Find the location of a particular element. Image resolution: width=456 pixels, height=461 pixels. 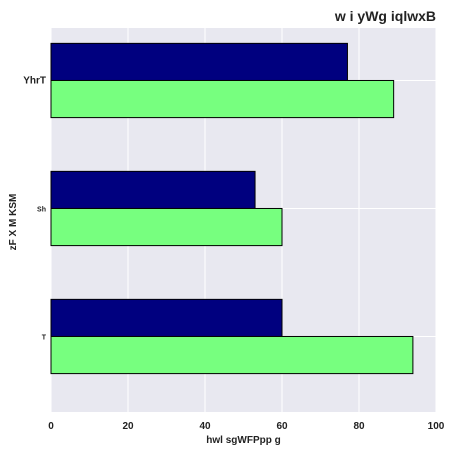

x-axis-label: hwl sgWFPpp g is located at coordinates (243, 440).